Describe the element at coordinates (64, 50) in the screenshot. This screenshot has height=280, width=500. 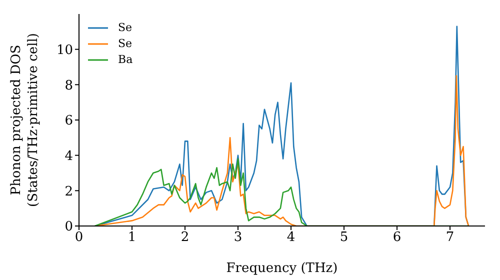
I see `y-tick-label: 10` at that location.